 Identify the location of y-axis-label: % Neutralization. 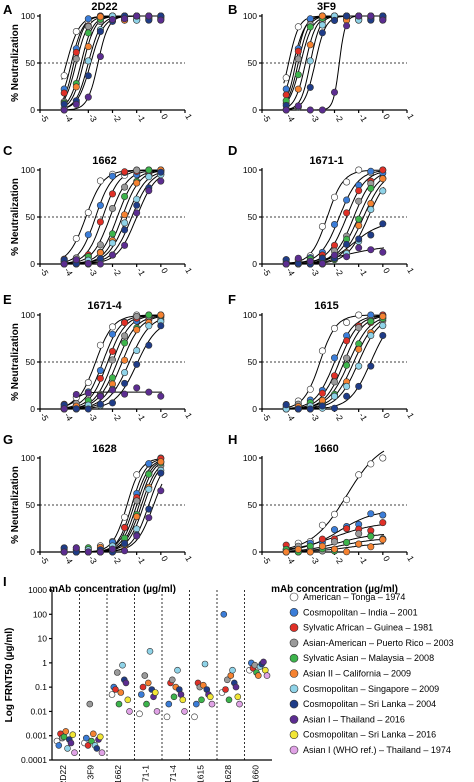
(15, 505).